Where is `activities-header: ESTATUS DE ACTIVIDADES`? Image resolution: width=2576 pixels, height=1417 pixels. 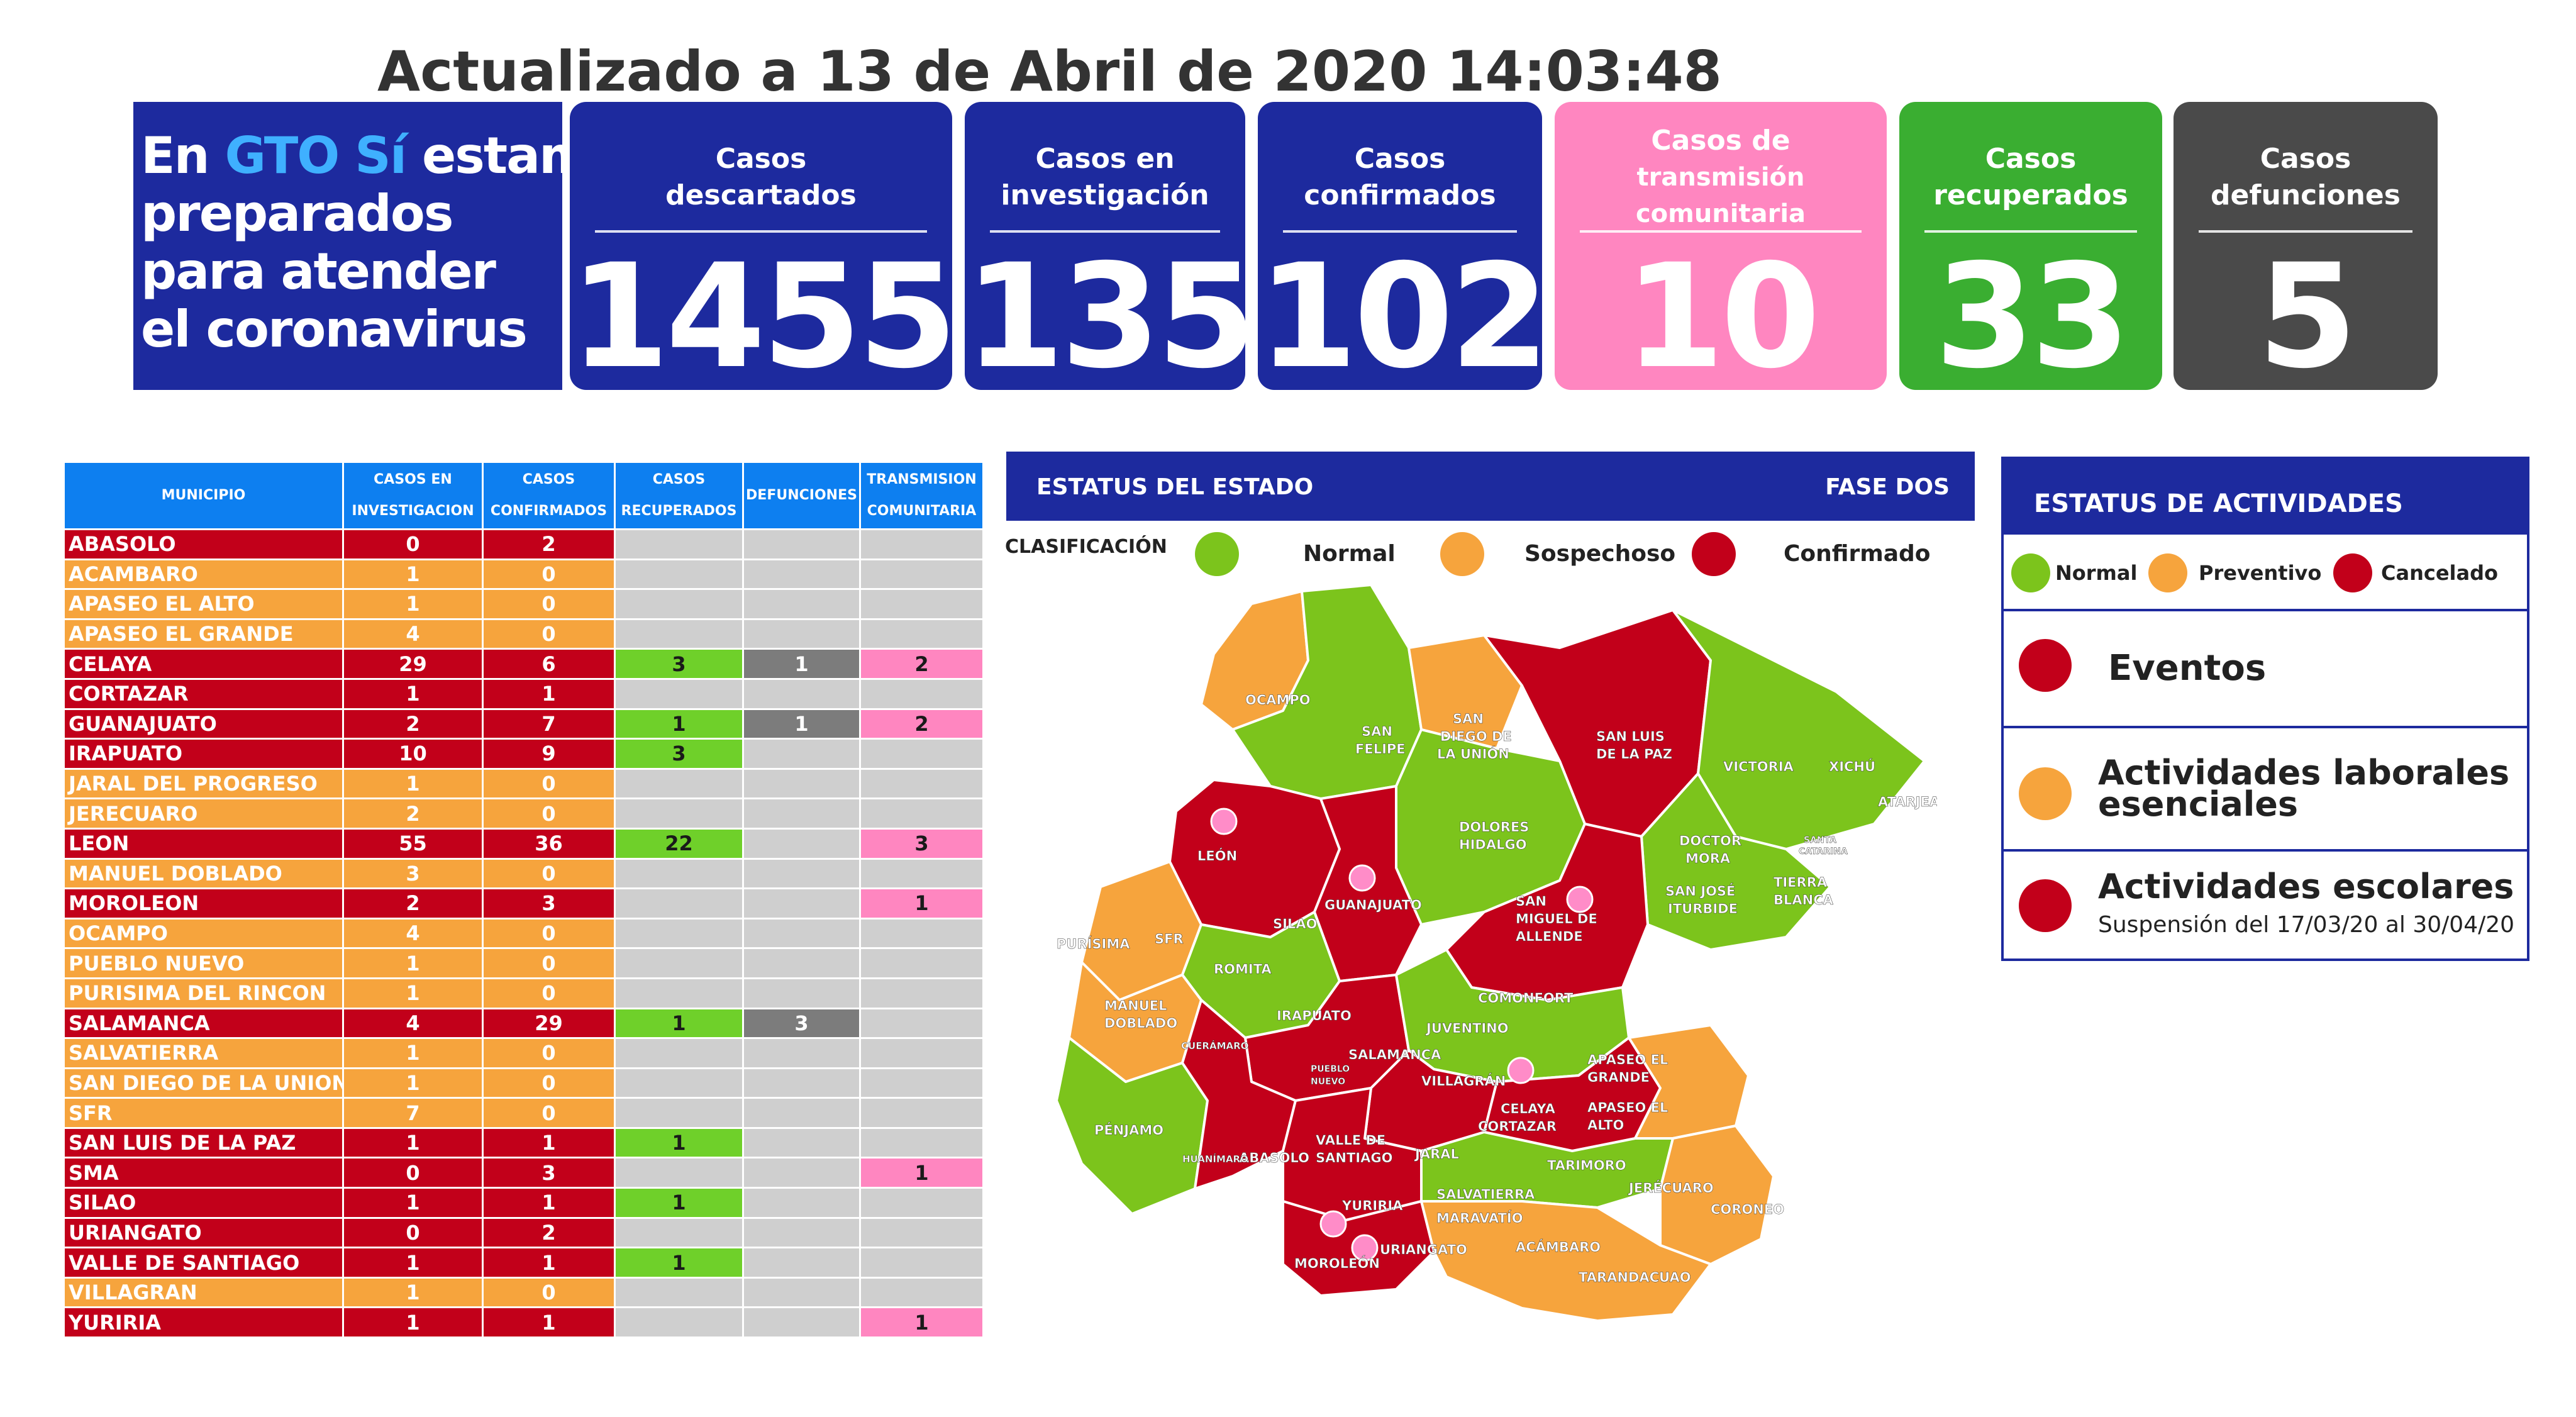 activities-header: ESTATUS DE ACTIVIDADES is located at coordinates (2265, 497).